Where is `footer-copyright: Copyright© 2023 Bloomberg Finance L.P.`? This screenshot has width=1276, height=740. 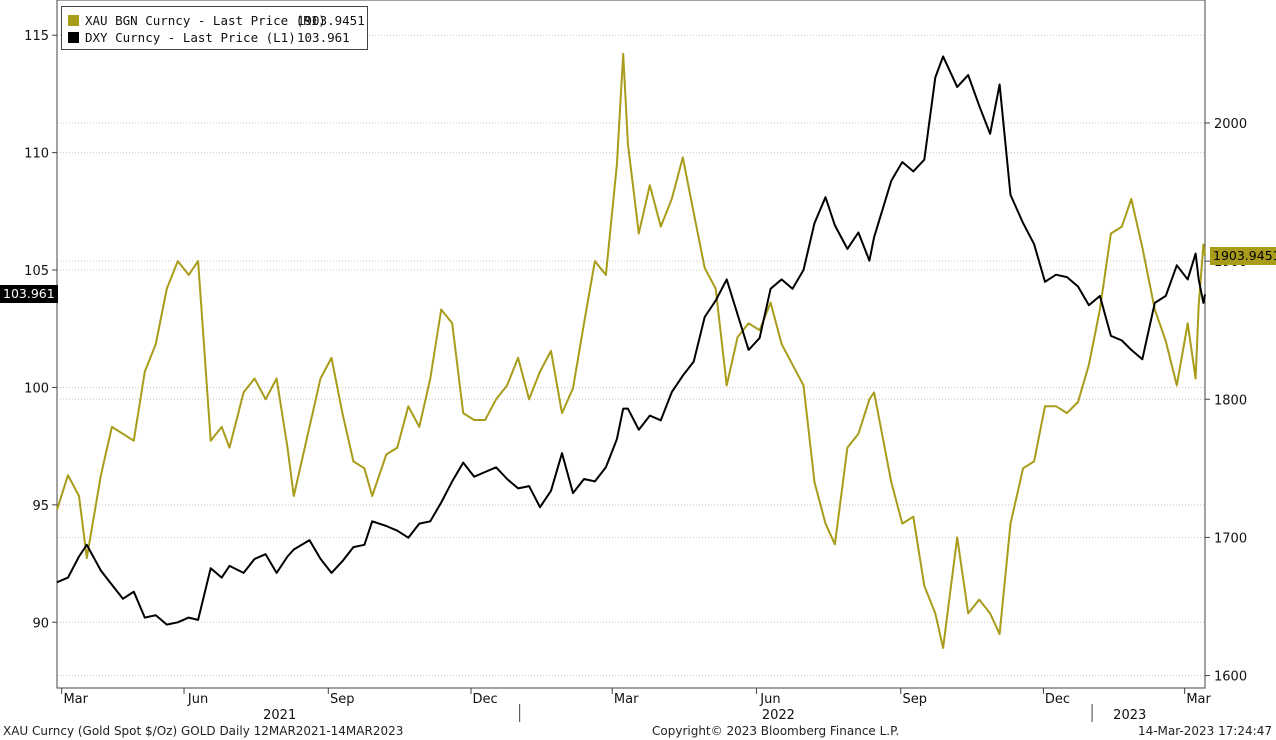 footer-copyright: Copyright© 2023 Bloomberg Finance L.P. is located at coordinates (776, 731).